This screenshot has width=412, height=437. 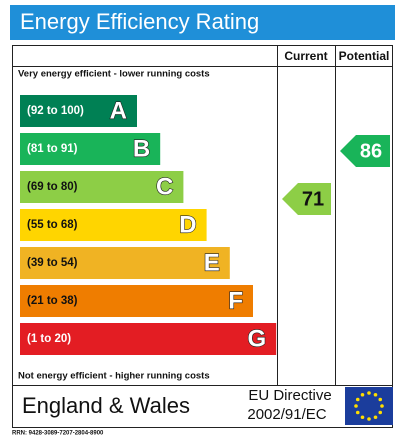 I want to click on band-letter: D, so click(x=187, y=224).